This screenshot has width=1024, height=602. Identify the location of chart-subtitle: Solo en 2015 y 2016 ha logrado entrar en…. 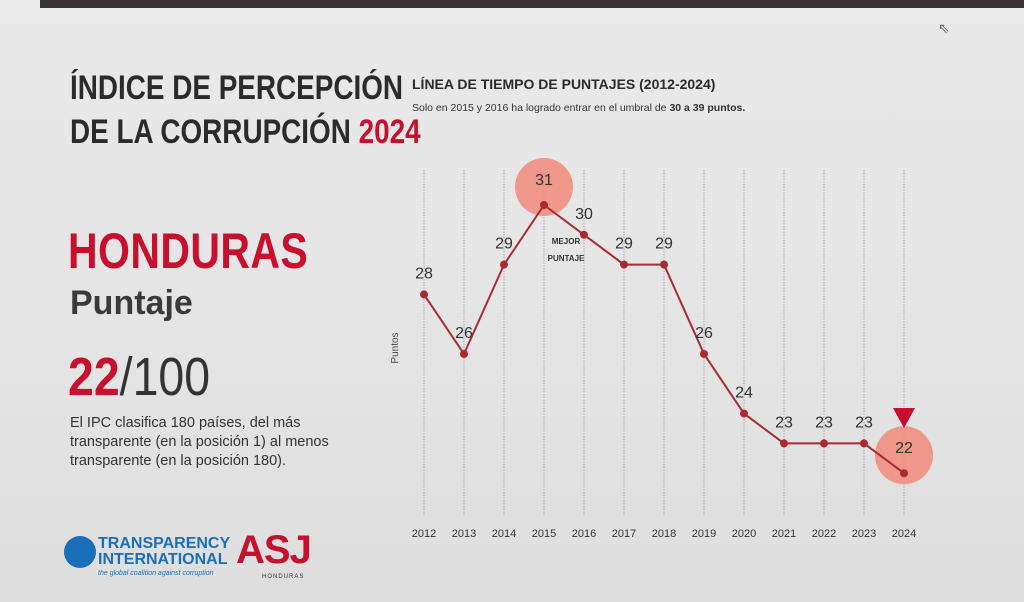
(578, 108).